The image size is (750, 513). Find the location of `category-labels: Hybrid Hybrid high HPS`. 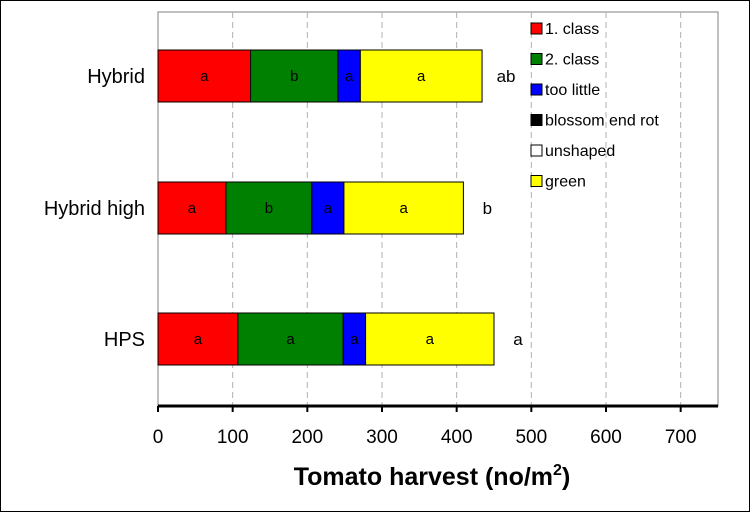

category-labels: Hybrid Hybrid high HPS is located at coordinates (94, 208).